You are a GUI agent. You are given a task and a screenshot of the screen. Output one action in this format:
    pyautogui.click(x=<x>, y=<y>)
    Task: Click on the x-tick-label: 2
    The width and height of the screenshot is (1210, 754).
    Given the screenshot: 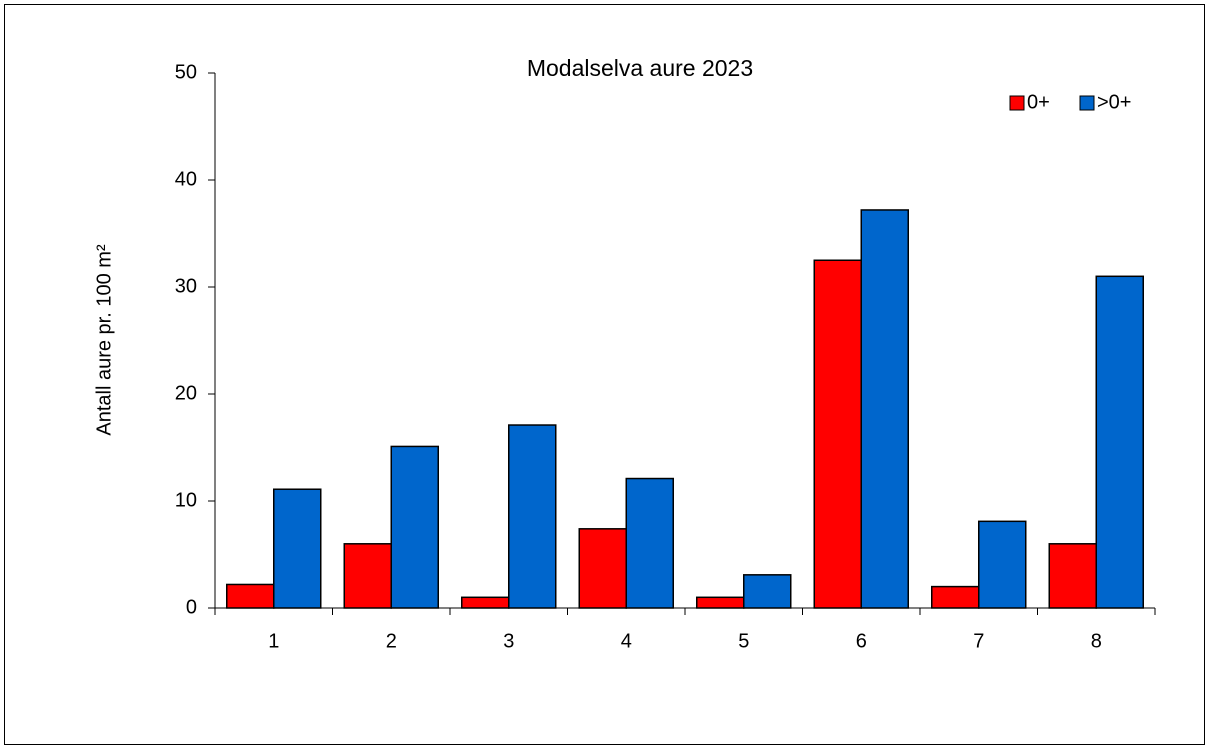 What is the action you would take?
    pyautogui.click(x=391, y=641)
    